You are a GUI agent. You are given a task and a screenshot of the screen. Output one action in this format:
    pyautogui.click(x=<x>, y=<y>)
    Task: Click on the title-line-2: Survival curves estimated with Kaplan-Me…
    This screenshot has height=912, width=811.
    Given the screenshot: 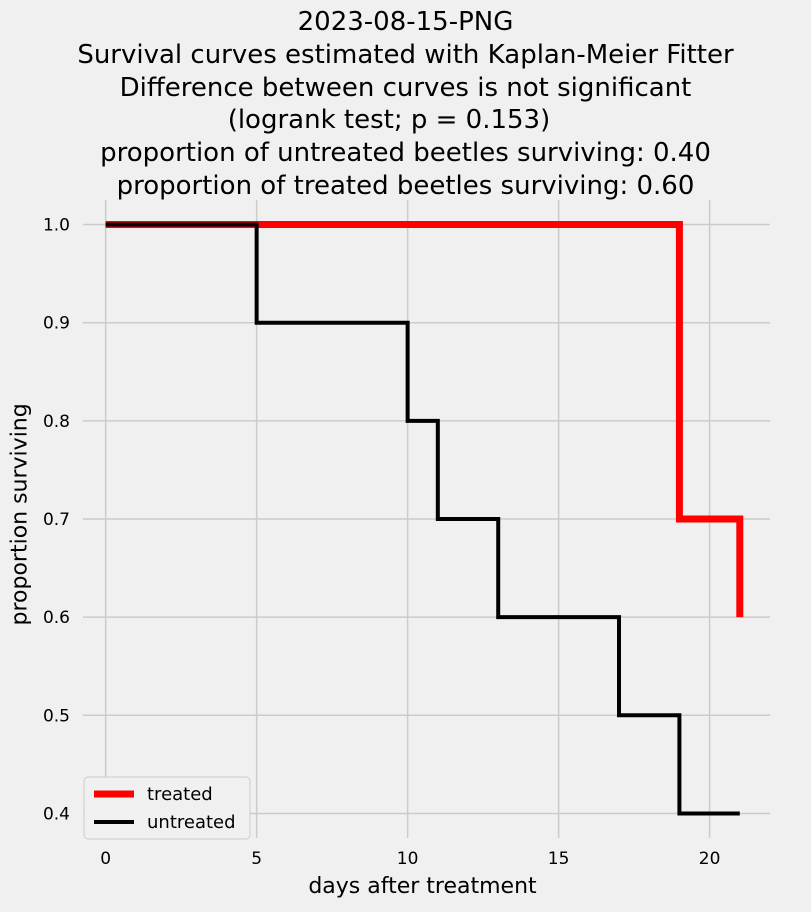 What is the action you would take?
    pyautogui.click(x=405, y=55)
    